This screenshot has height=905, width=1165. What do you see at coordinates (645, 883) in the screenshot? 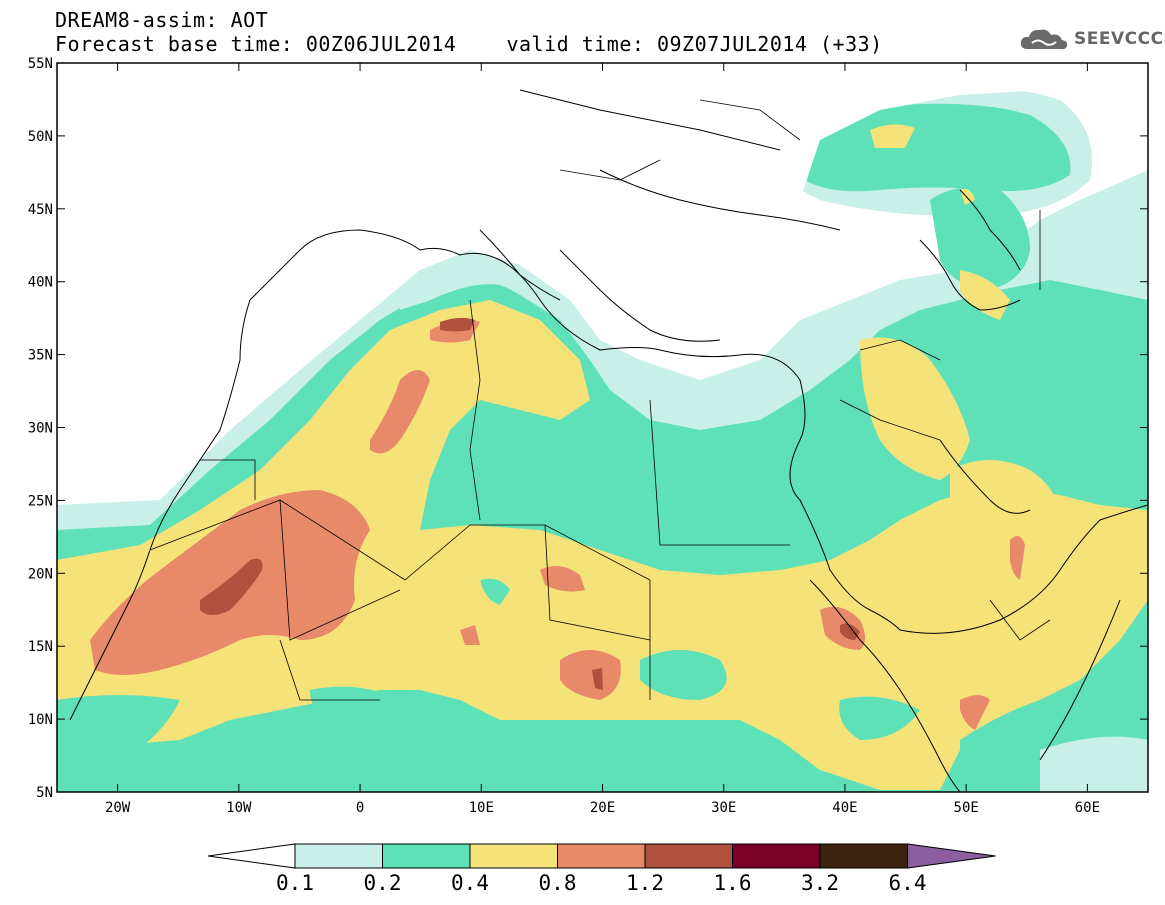
I see `colorbar-label: 1.2` at bounding box center [645, 883].